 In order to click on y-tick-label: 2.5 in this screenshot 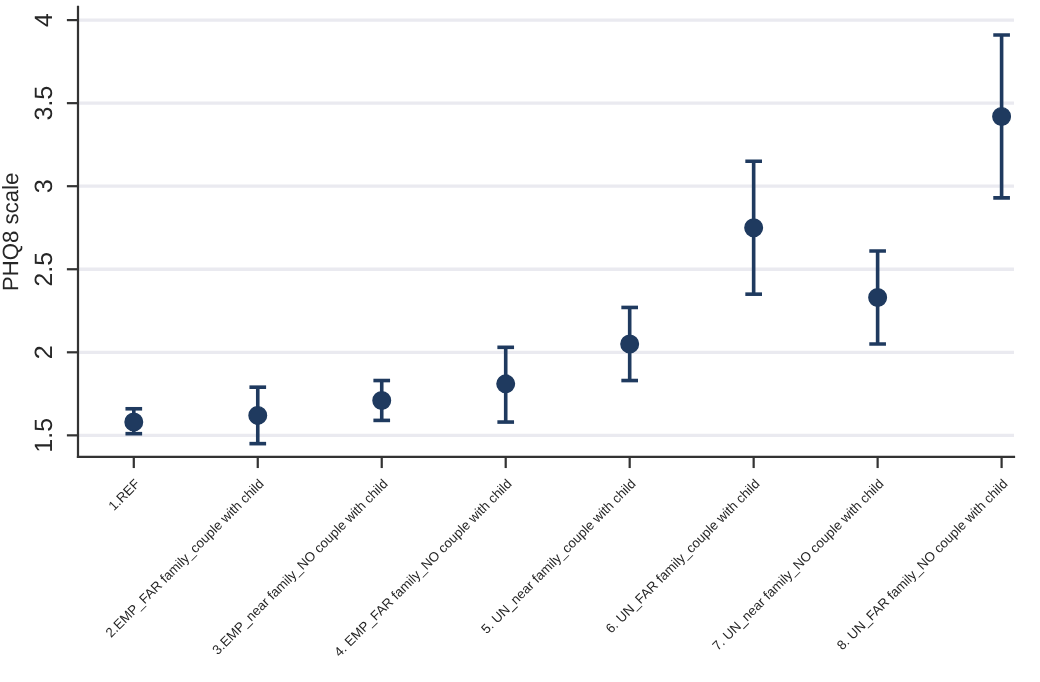, I will do `click(43, 269)`.